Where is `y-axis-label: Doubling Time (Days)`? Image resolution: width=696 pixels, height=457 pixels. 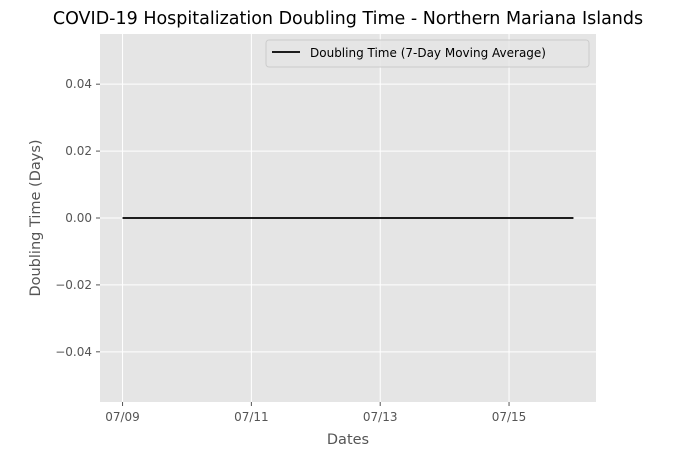 y-axis-label: Doubling Time (Days) is located at coordinates (36, 217).